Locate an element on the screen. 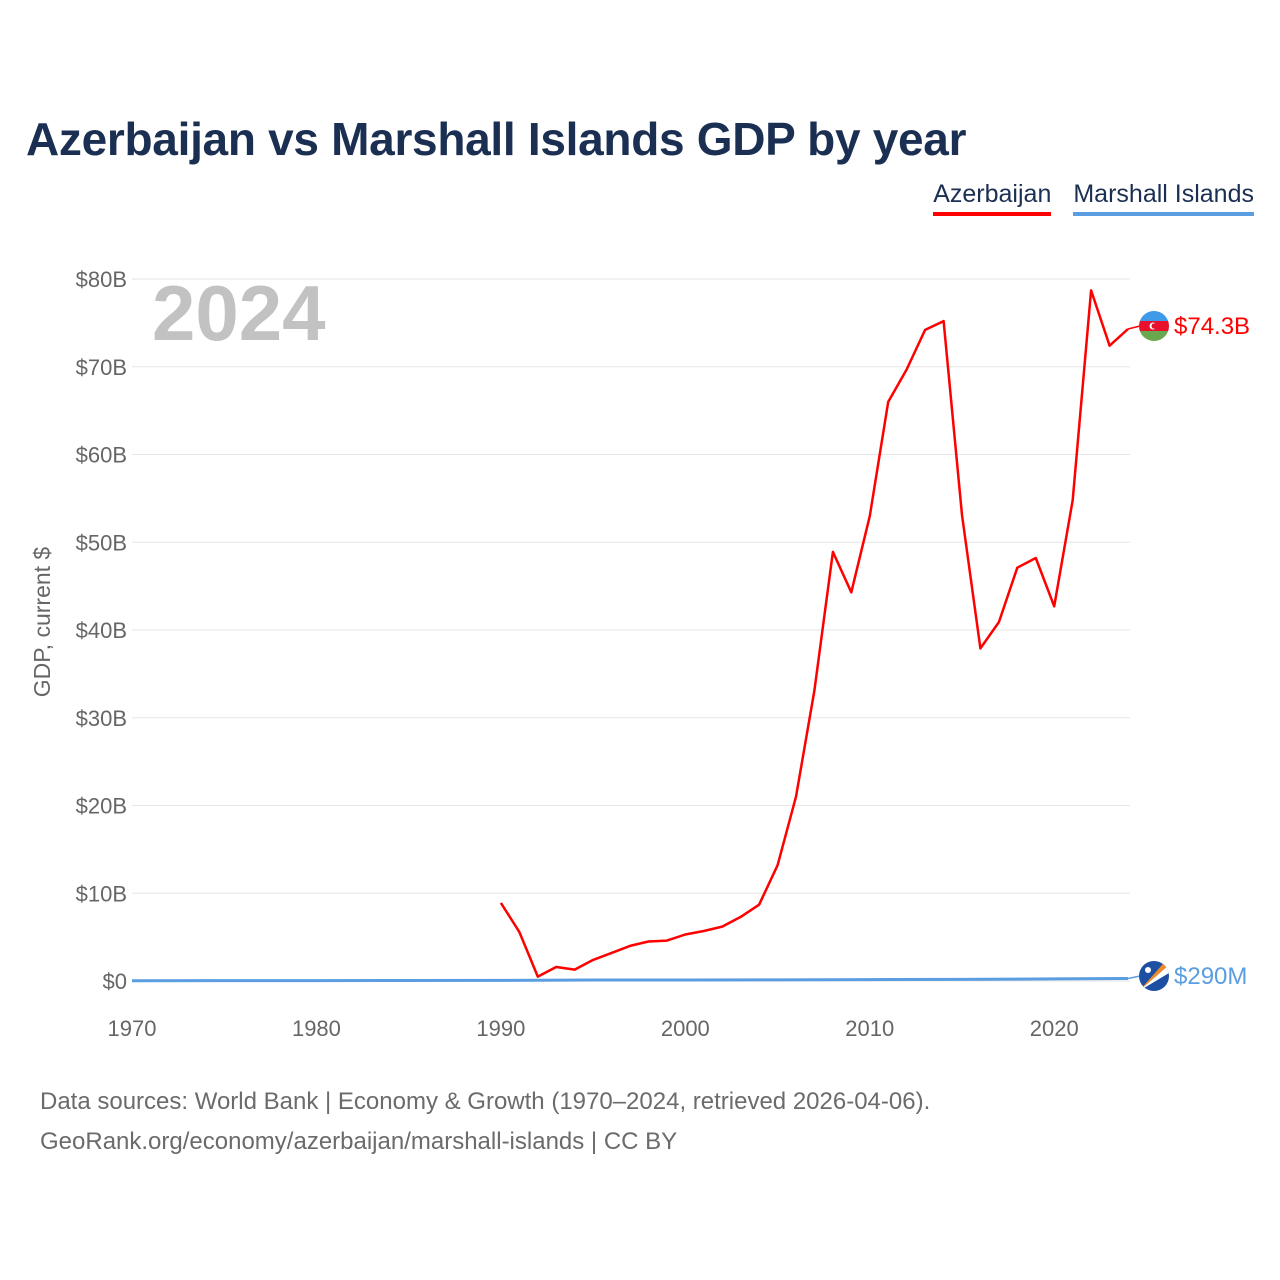 This screenshot has width=1280, height=1280. y-tick-label: $50B is located at coordinates (101, 542).